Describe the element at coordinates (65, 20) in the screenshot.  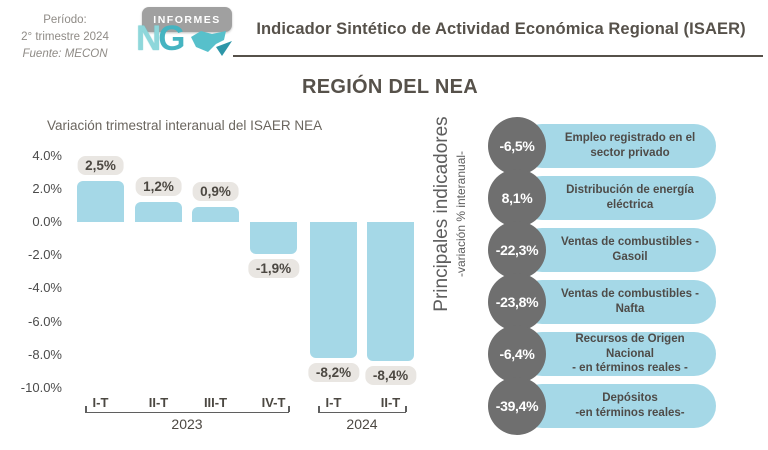
I see `period-label: Período:` at that location.